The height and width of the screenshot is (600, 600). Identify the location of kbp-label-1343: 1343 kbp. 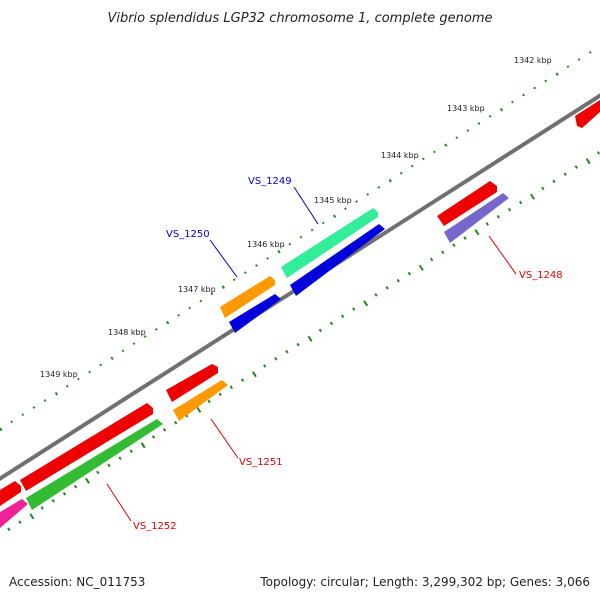
(466, 108).